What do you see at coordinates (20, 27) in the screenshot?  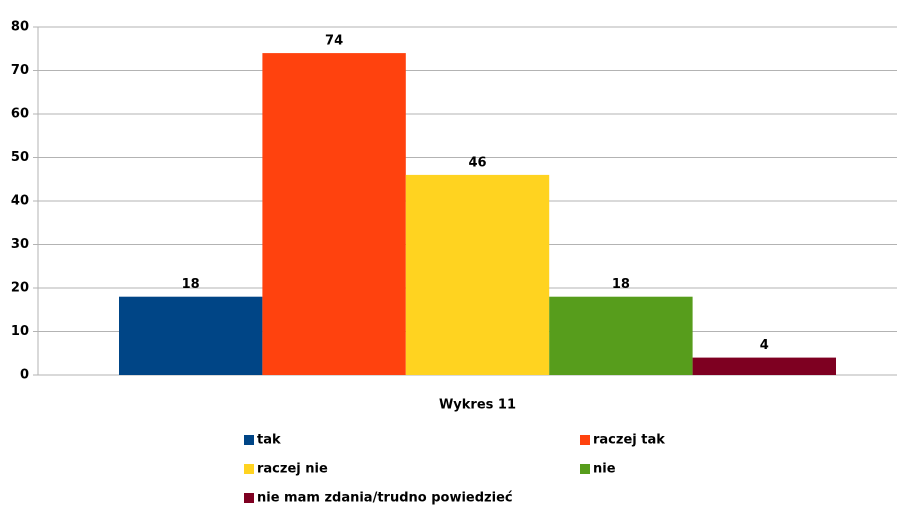 I see `y-tick-label: 80` at bounding box center [20, 27].